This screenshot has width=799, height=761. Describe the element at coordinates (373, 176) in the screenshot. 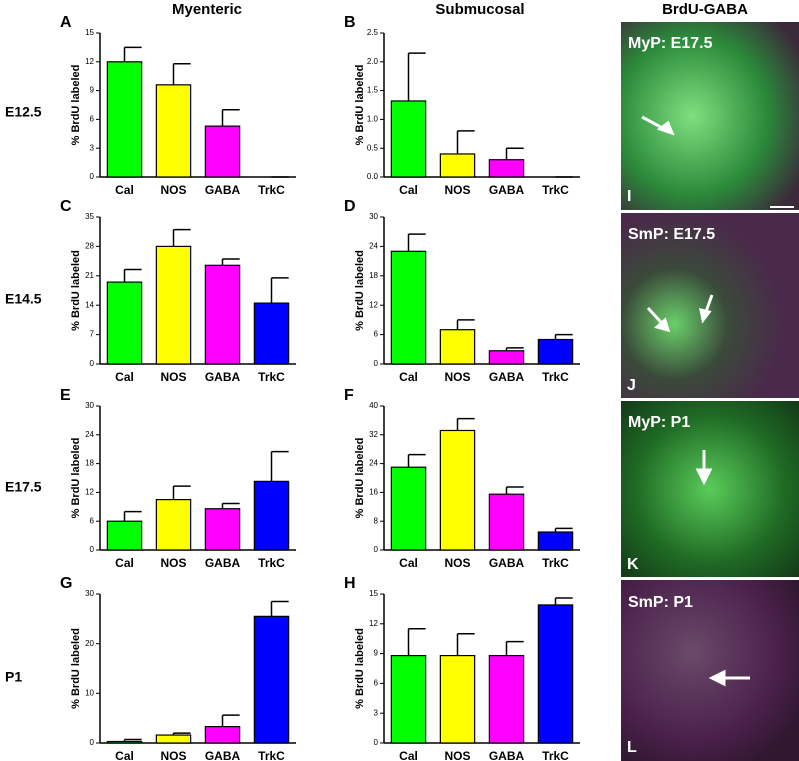

I see `y-tick-label: 0.0` at that location.